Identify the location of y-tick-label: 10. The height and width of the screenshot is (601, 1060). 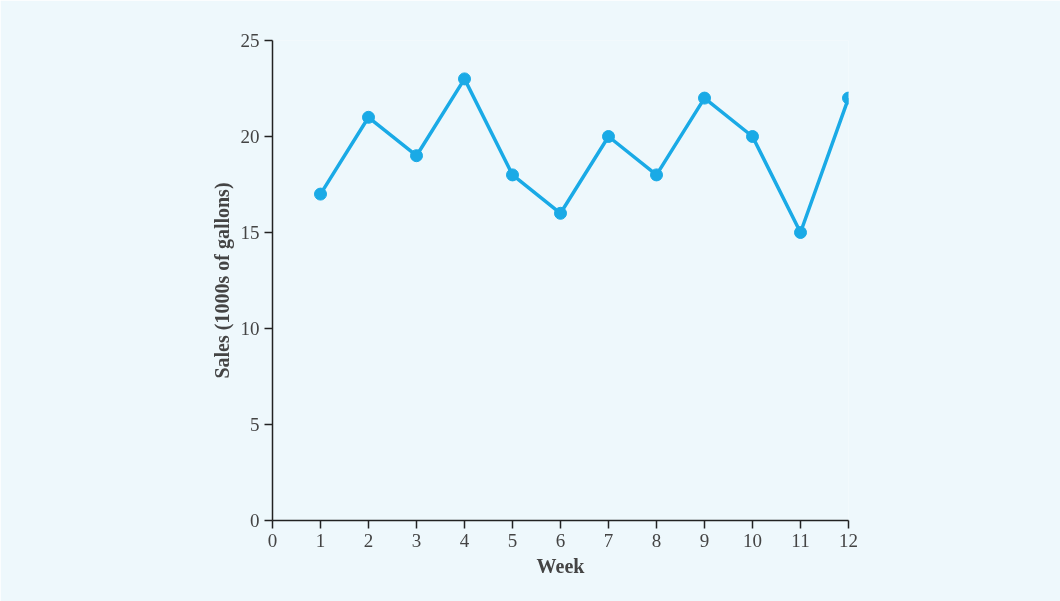
(250, 328).